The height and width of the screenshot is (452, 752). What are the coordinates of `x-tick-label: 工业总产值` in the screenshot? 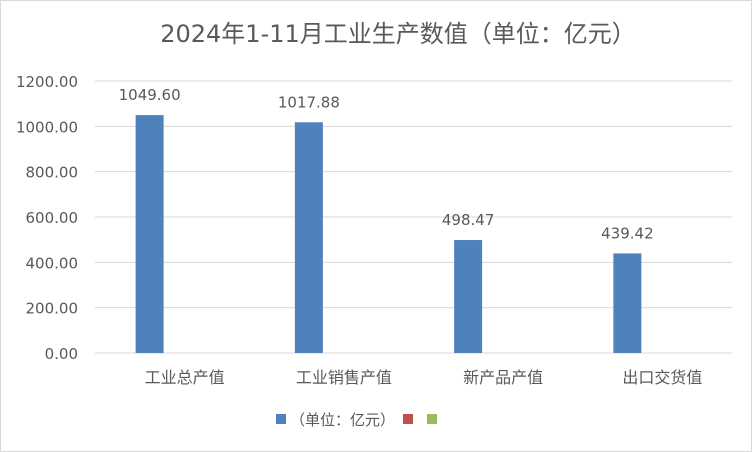 It's located at (185, 377).